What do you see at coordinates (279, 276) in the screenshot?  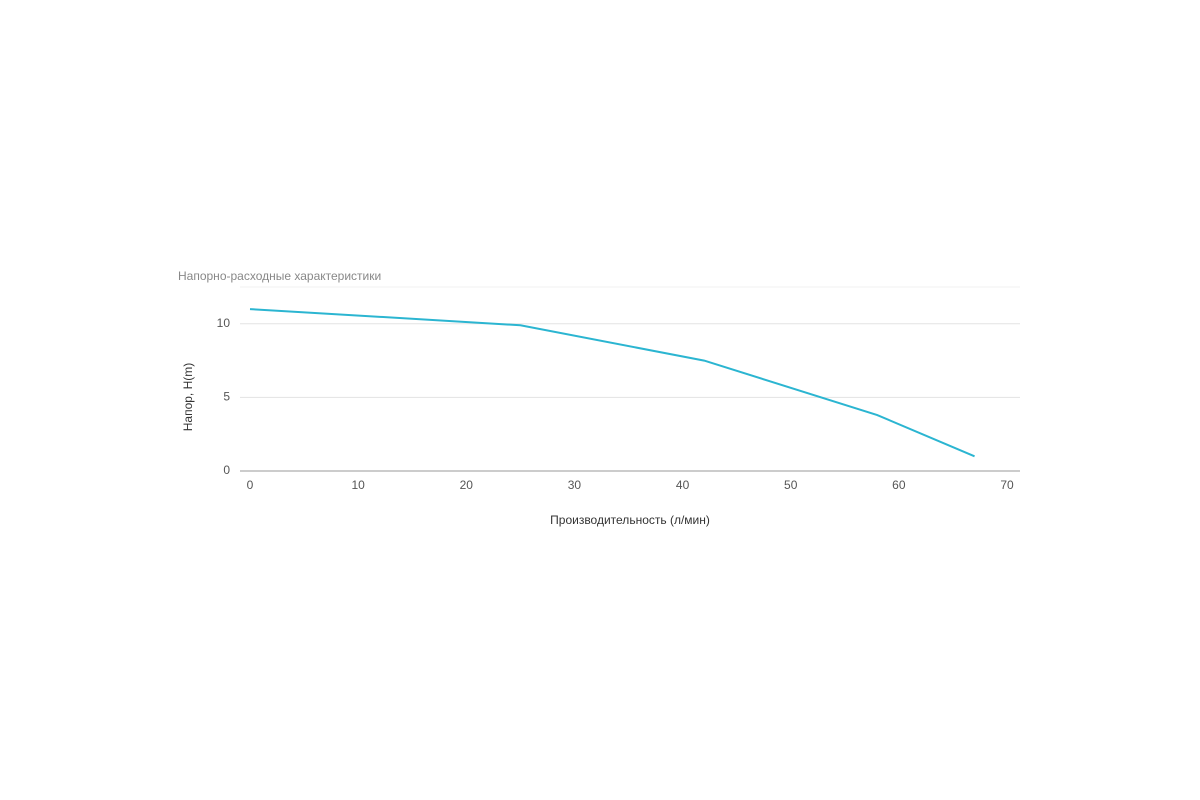 I see `chart-title: Напорно-расходные характеристики` at bounding box center [279, 276].